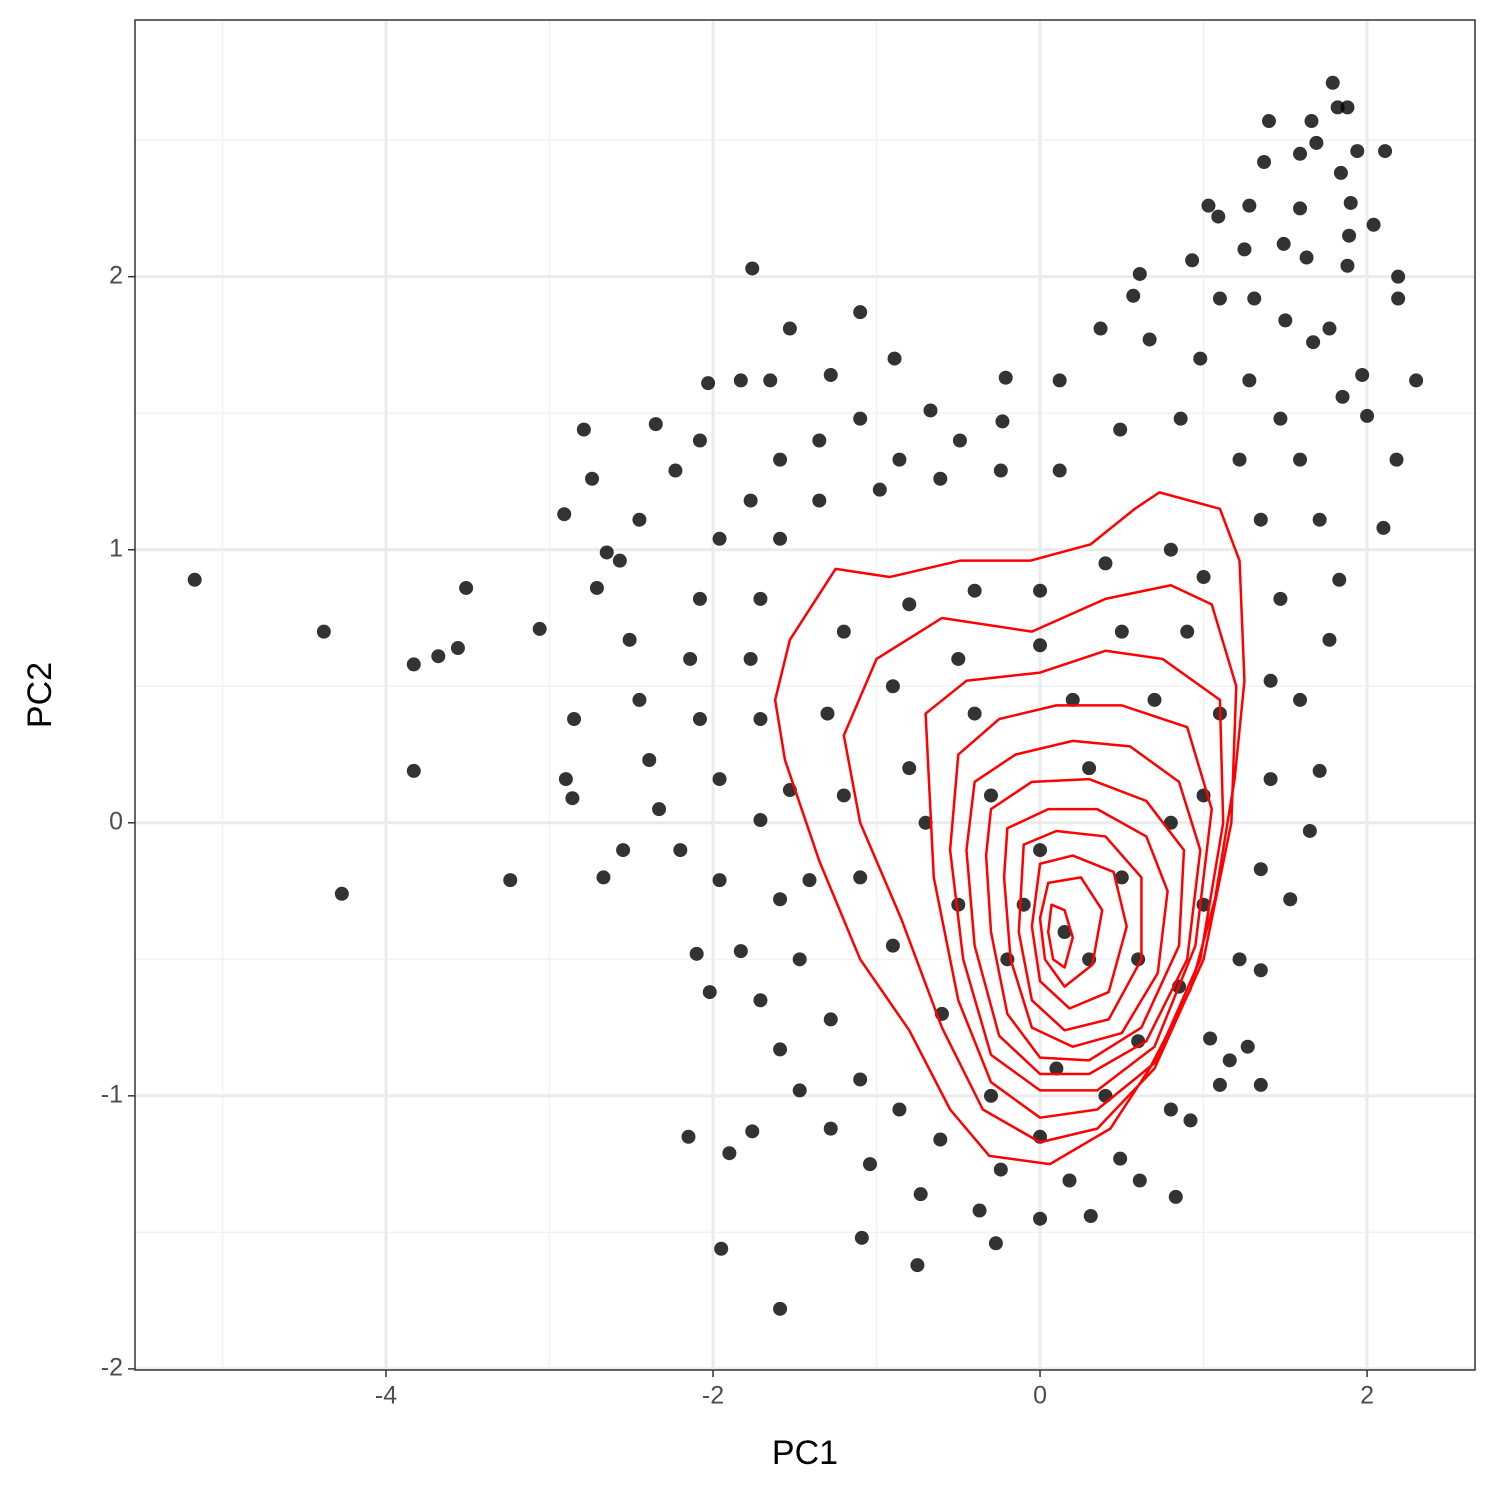 This screenshot has height=1500, width=1500. What do you see at coordinates (805, 1453) in the screenshot?
I see `x-axis-title: PC1` at bounding box center [805, 1453].